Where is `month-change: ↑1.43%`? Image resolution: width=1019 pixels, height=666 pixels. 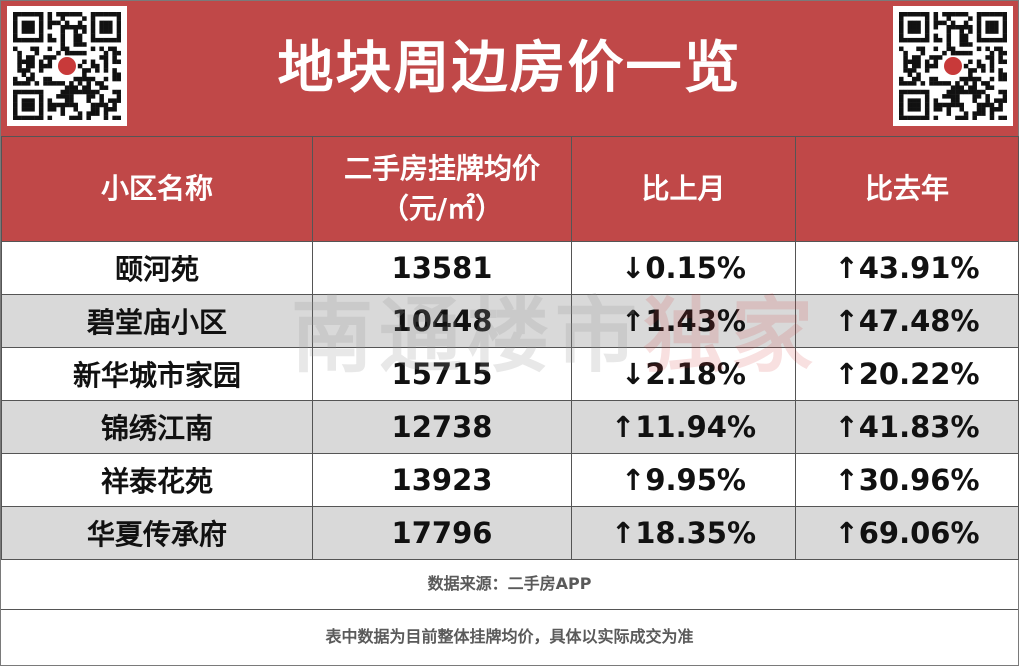
month-change: ↑1.43% is located at coordinates (683, 321).